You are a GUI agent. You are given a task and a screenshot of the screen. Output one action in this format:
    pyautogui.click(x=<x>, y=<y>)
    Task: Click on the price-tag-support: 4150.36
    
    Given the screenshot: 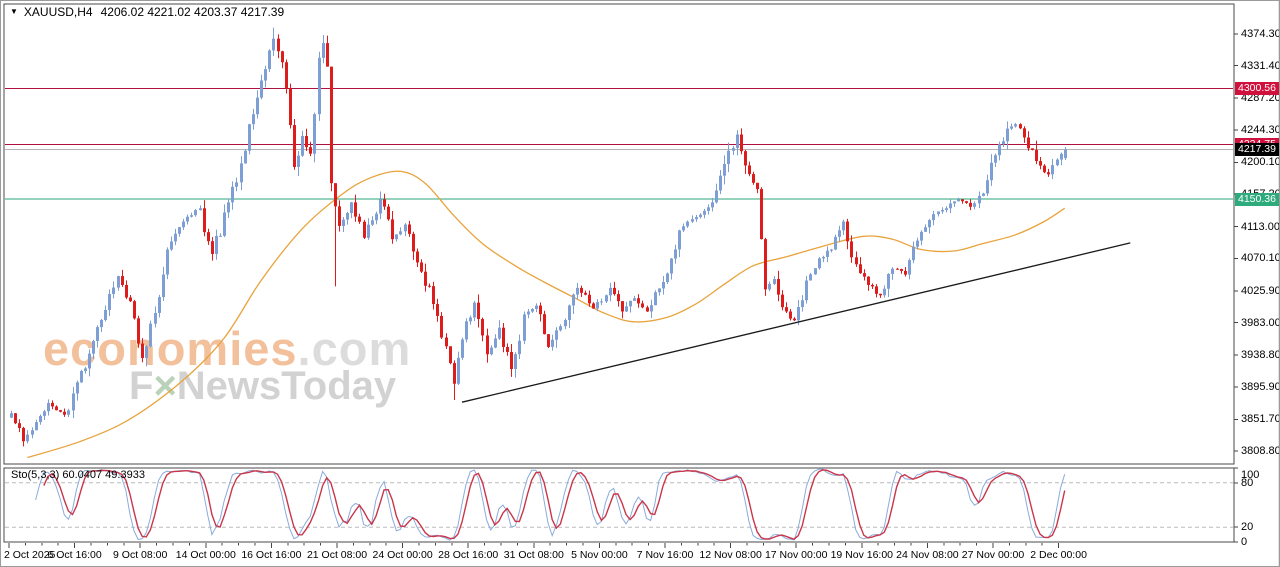 What is the action you would take?
    pyautogui.click(x=1257, y=199)
    